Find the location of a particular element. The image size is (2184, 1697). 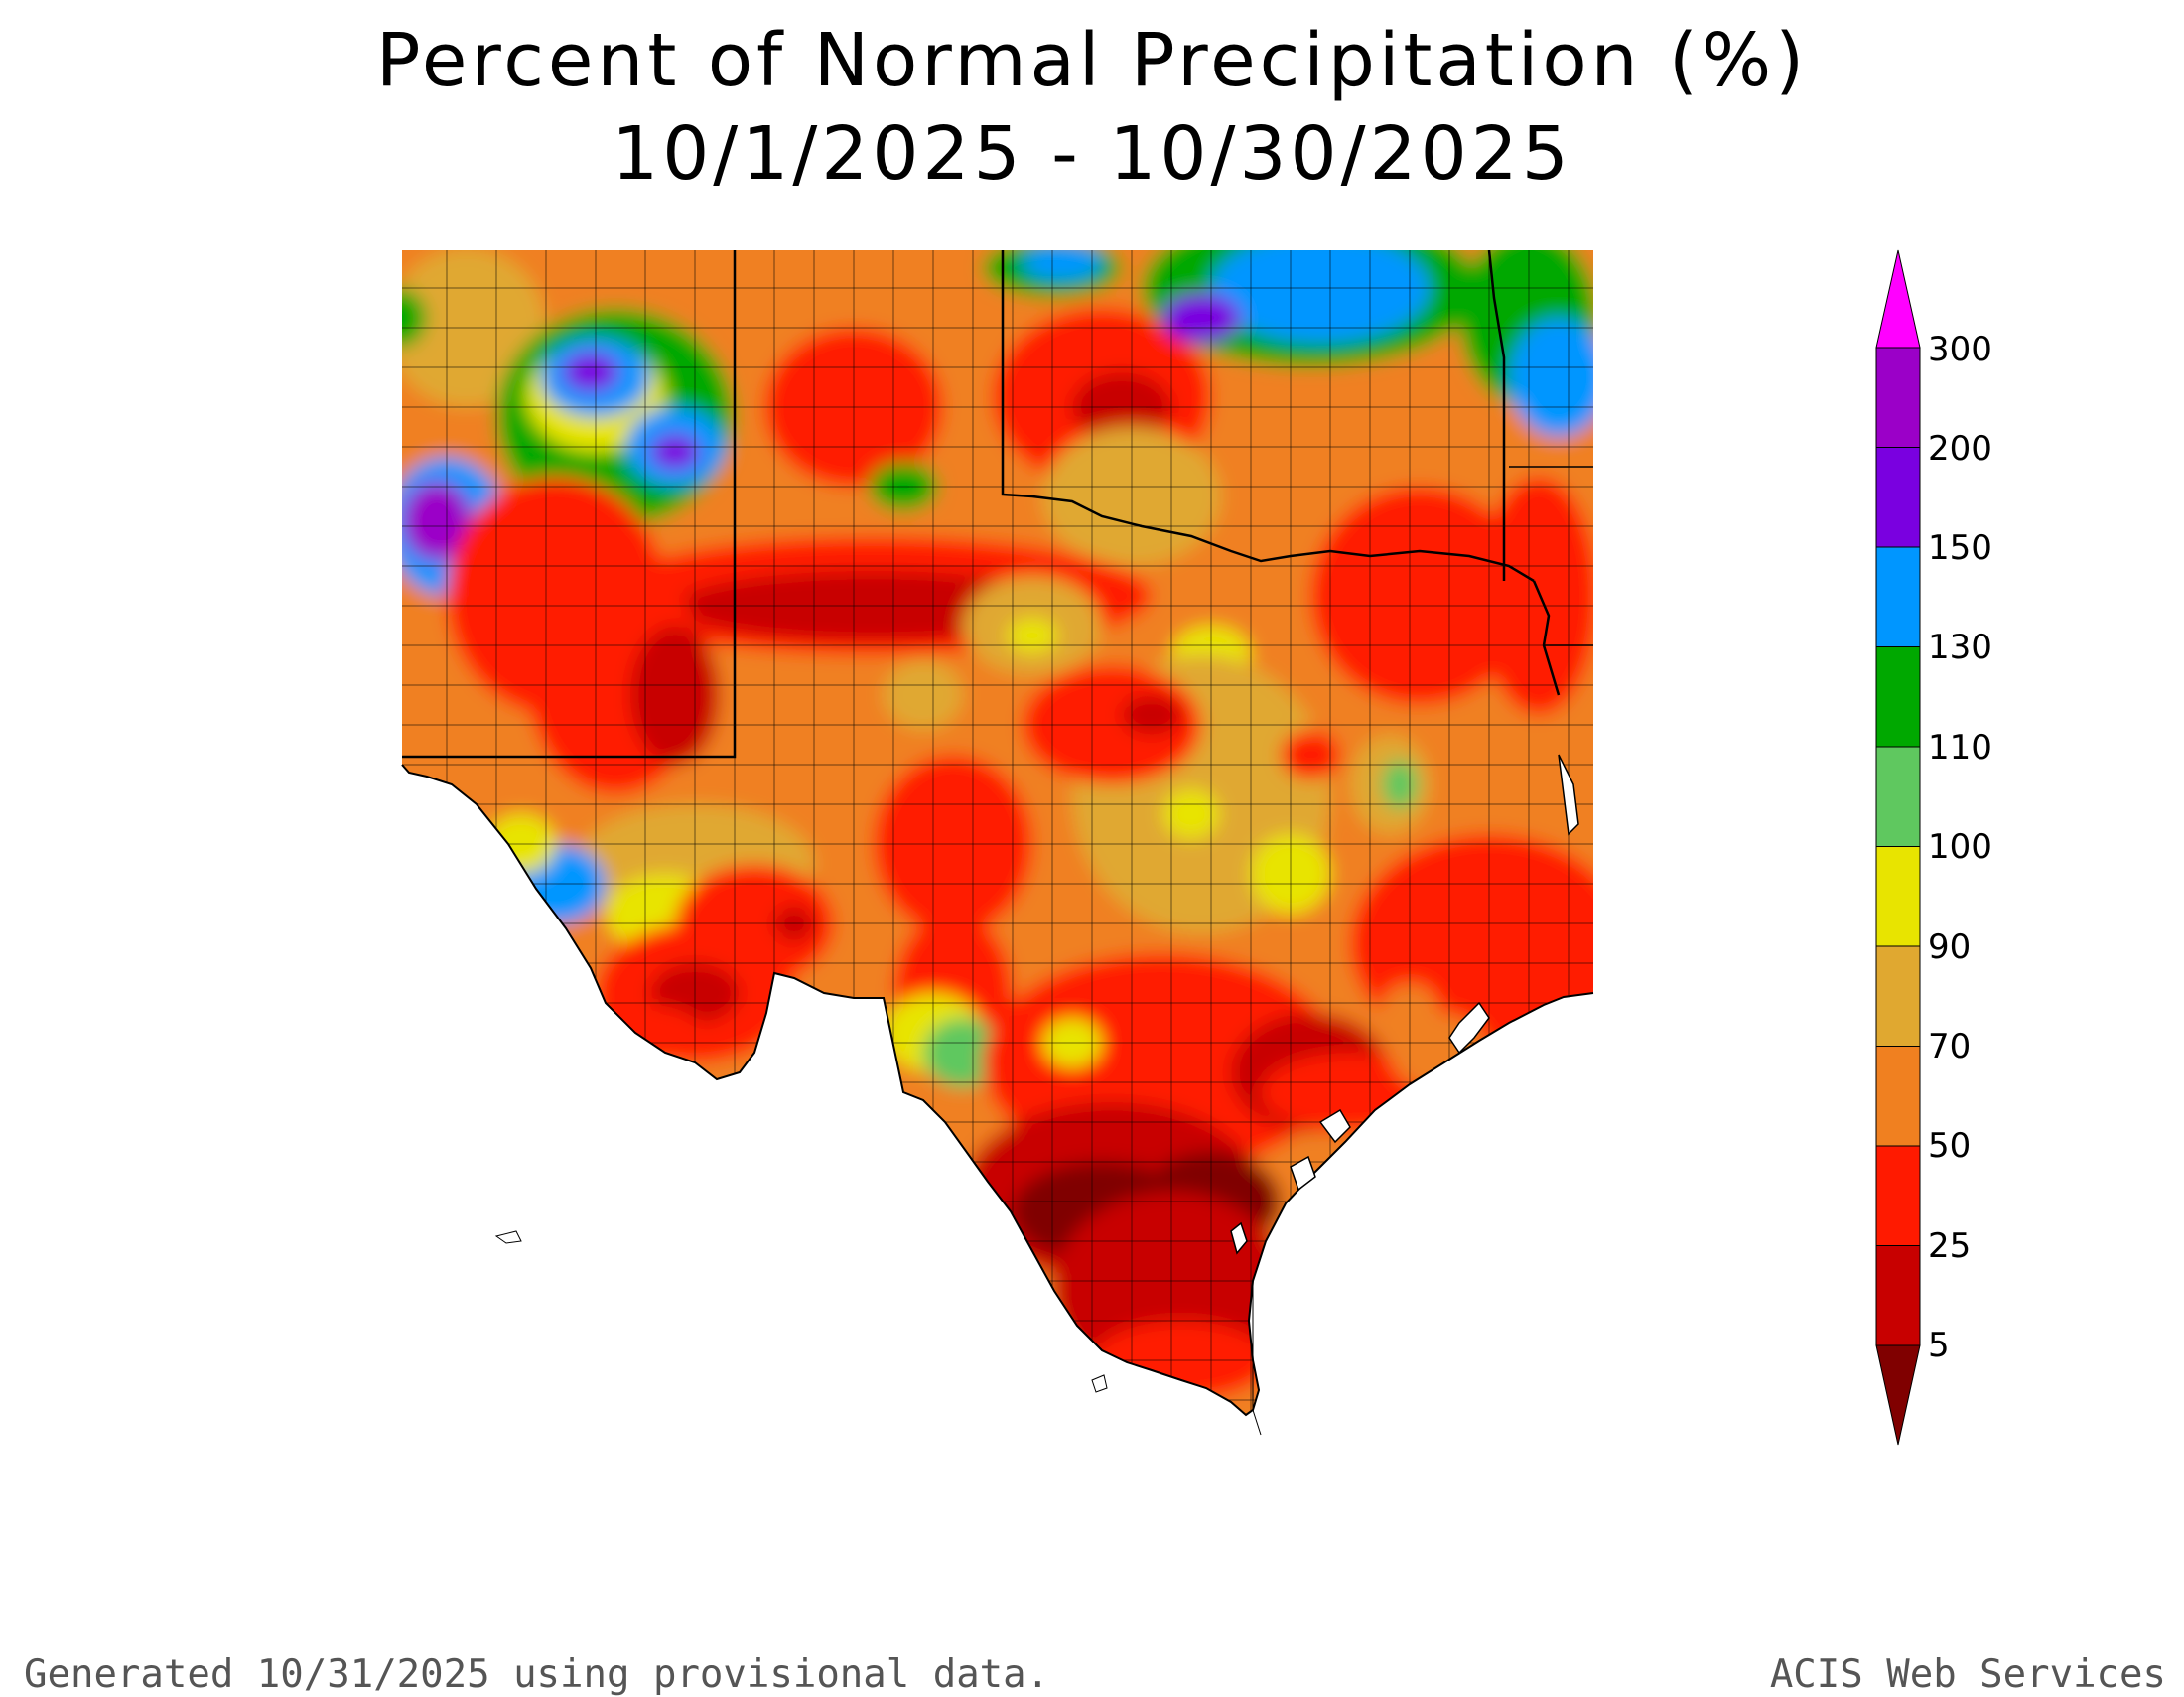

legend-label-70: 70 is located at coordinates (1950, 1046).